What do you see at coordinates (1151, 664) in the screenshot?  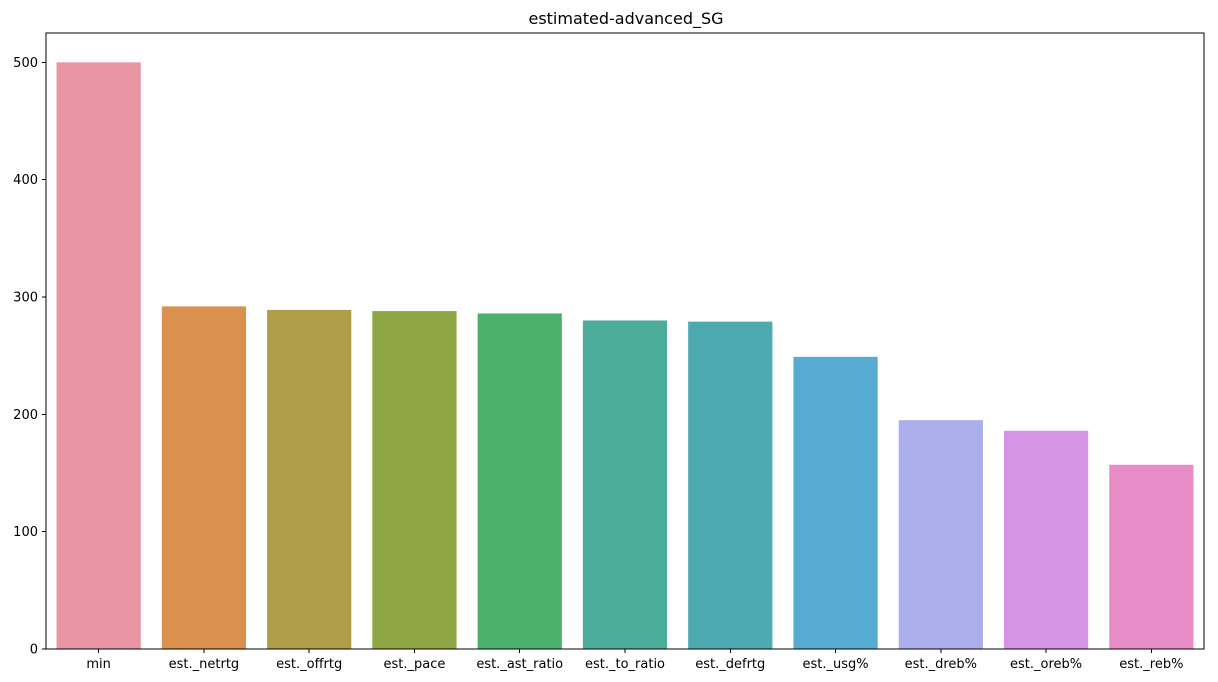 I see `x-tick-label: est._reb%` at bounding box center [1151, 664].